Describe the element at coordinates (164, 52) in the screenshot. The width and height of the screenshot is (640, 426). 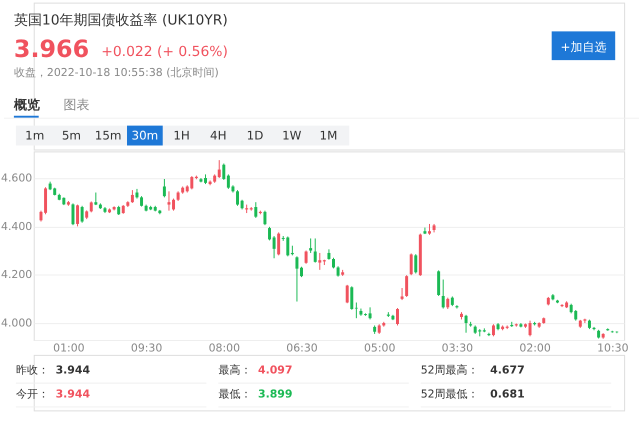
I see `text: +0.022 (+ 0.56%)` at that location.